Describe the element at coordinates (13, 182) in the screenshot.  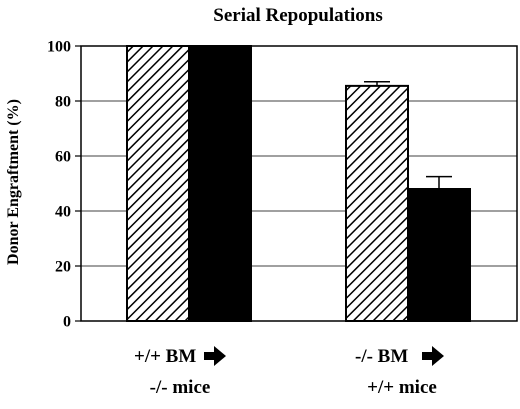
I see `y-axis-label: Donor Engraftment (%)` at that location.